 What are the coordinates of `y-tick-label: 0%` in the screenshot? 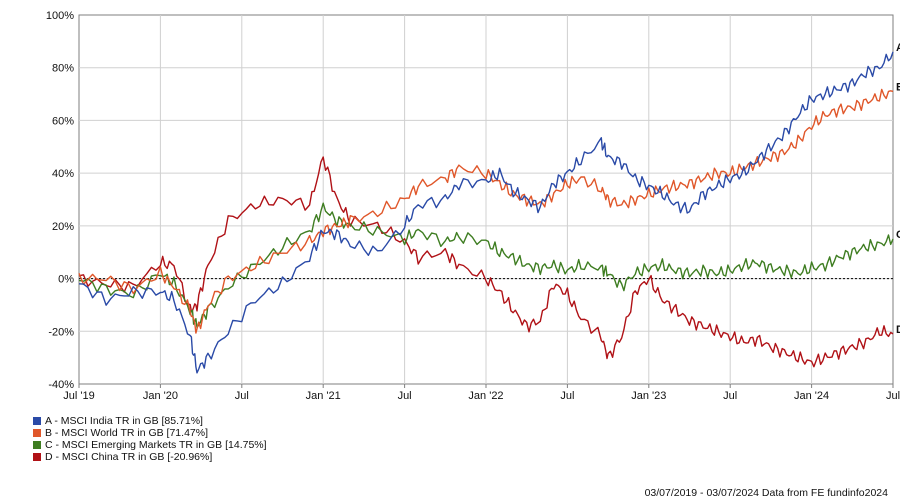 It's located at (66, 280).